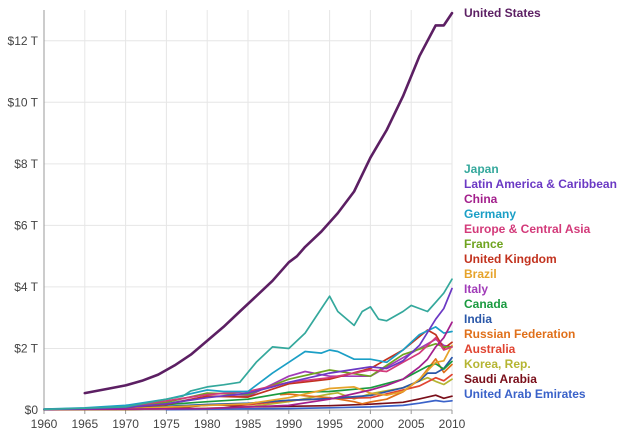 This screenshot has width=623, height=435. What do you see at coordinates (26, 348) in the screenshot?
I see `y-tick-label: $2 T` at bounding box center [26, 348].